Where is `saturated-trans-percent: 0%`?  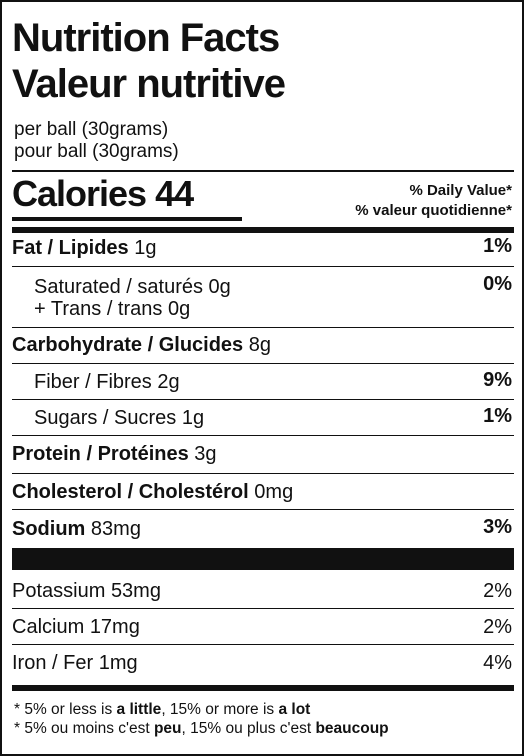 saturated-trans-percent: 0% is located at coordinates (497, 284).